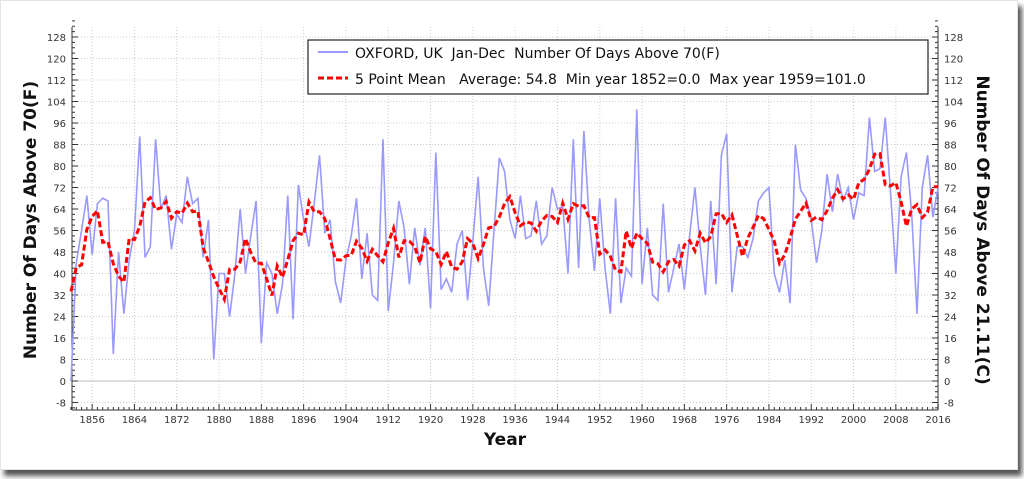  What do you see at coordinates (949, 404) in the screenshot?
I see `y-tick-label-right: -8` at bounding box center [949, 404].